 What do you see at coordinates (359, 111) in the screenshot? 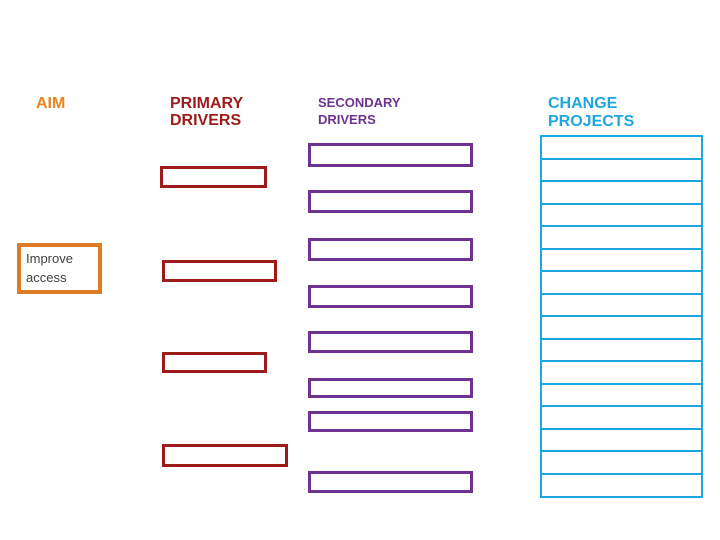
I see `secondary-drivers-header: SECONDARY DRIVERS` at bounding box center [359, 111].